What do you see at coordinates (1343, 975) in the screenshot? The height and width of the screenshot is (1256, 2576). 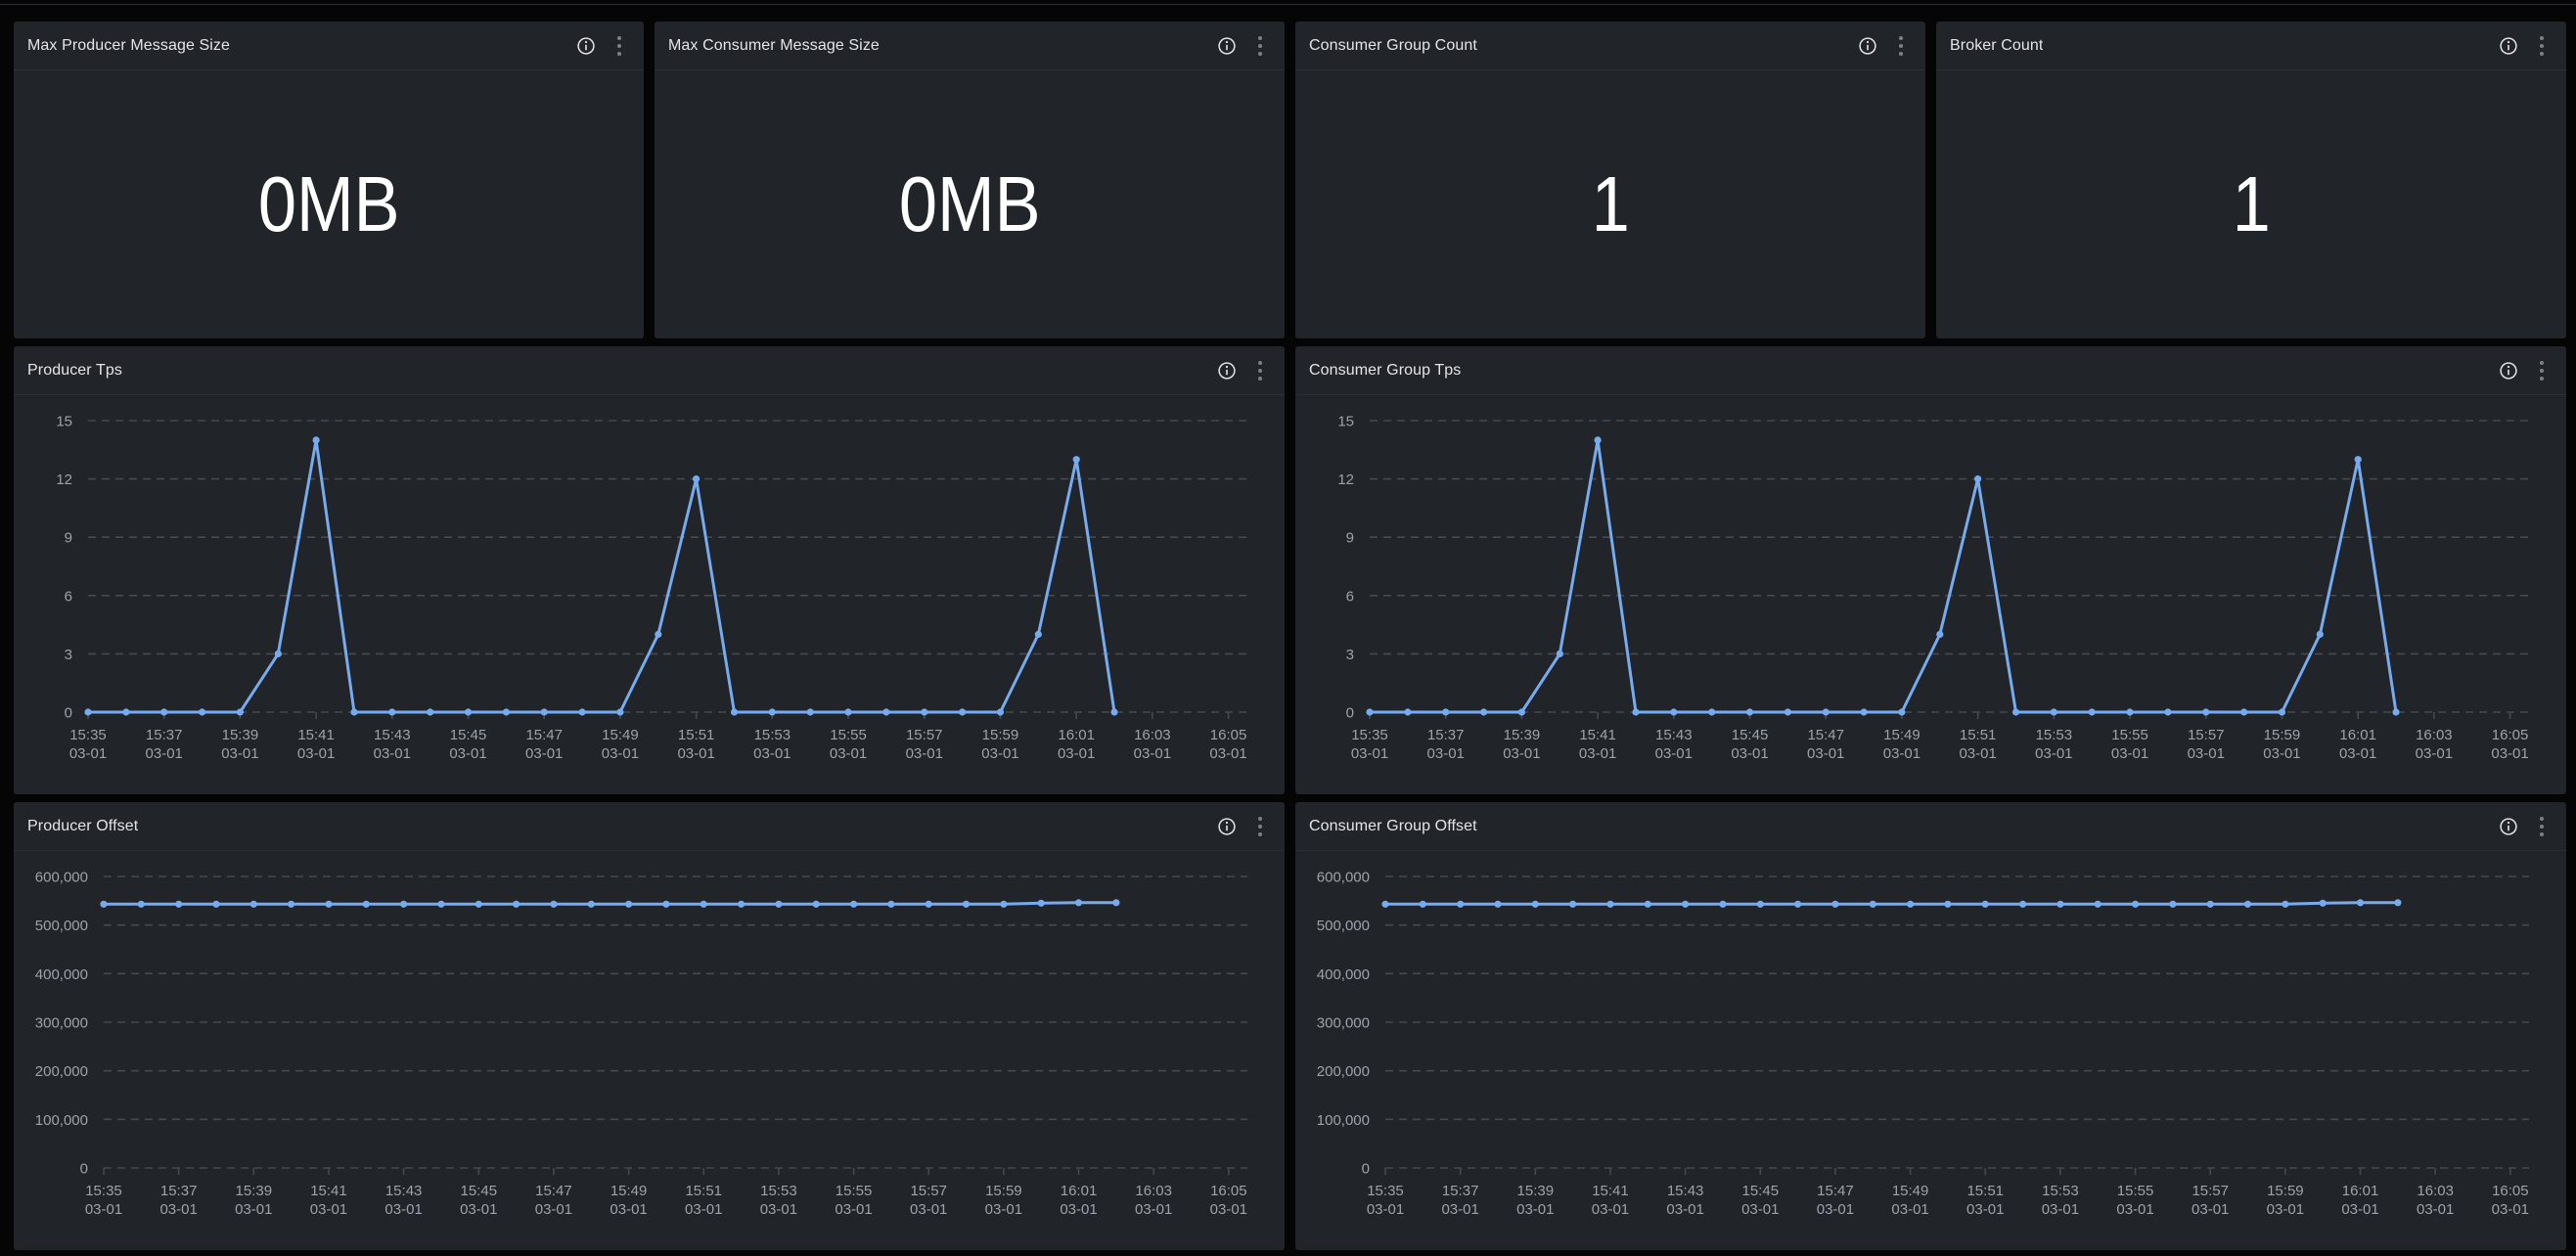 I see `svg-text: 400,000` at bounding box center [1343, 975].